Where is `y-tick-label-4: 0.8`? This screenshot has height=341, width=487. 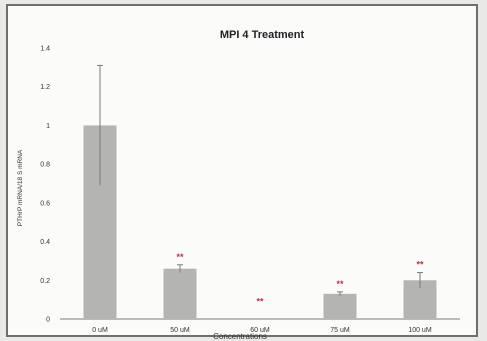
y-tick-label-4: 0.8 is located at coordinates (45, 165).